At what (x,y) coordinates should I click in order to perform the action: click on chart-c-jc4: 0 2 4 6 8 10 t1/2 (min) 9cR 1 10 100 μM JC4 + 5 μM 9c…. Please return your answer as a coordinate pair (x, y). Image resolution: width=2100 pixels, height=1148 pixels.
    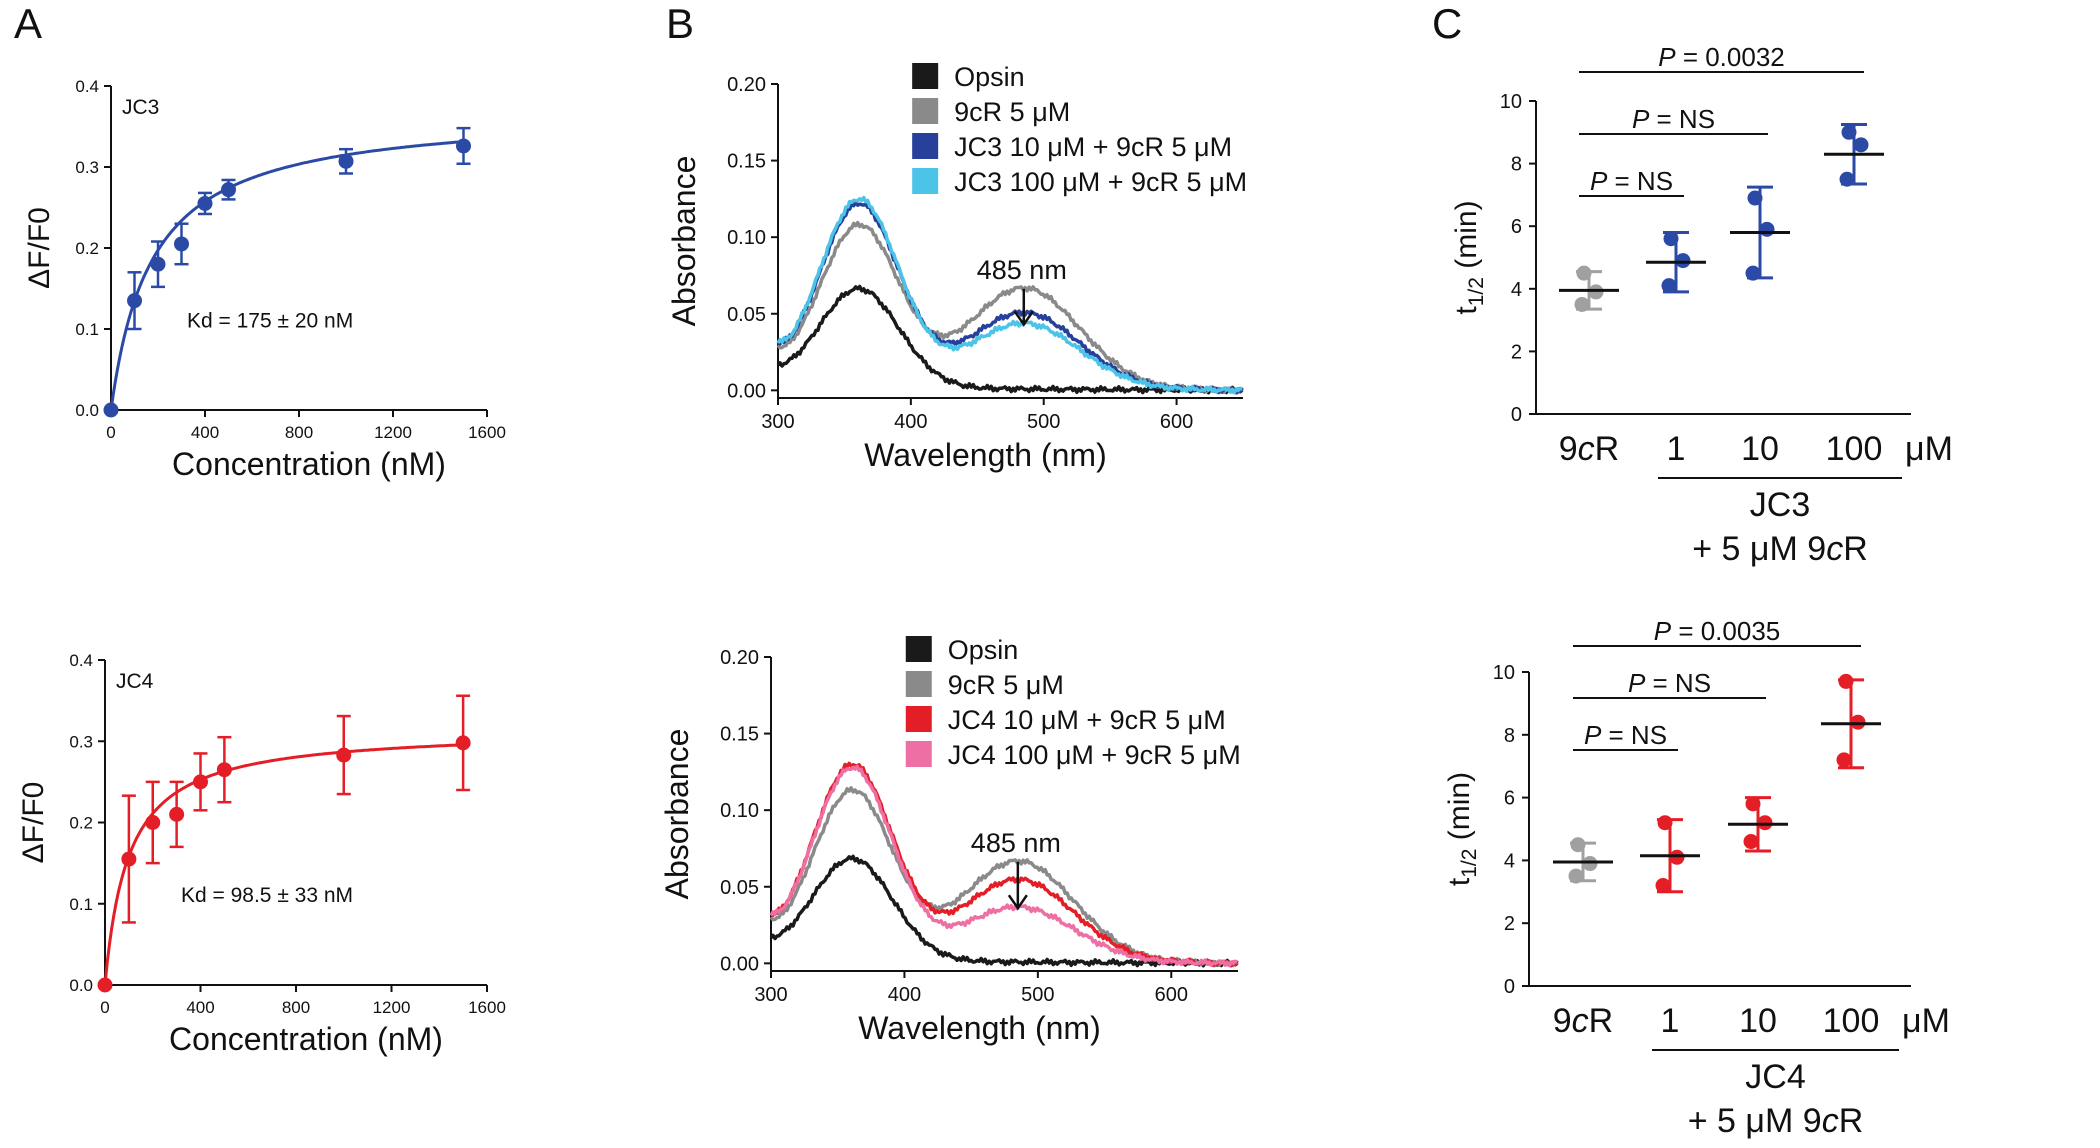
    Looking at the image, I should click on (1696, 878).